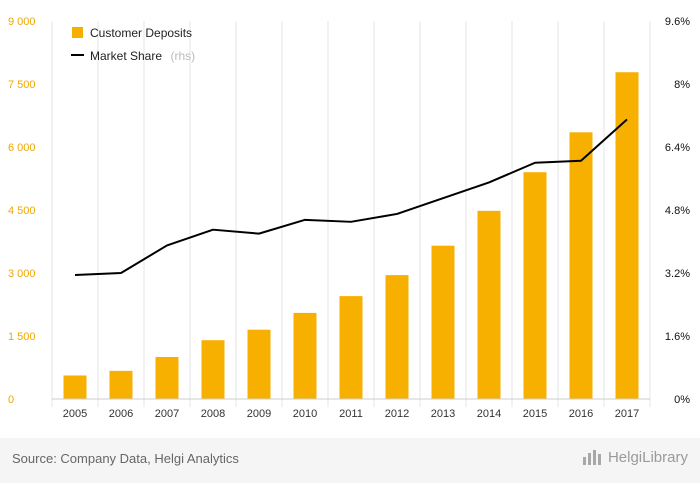 The image size is (700, 483). What do you see at coordinates (22, 85) in the screenshot?
I see `y-left-tick-label: 7 500` at bounding box center [22, 85].